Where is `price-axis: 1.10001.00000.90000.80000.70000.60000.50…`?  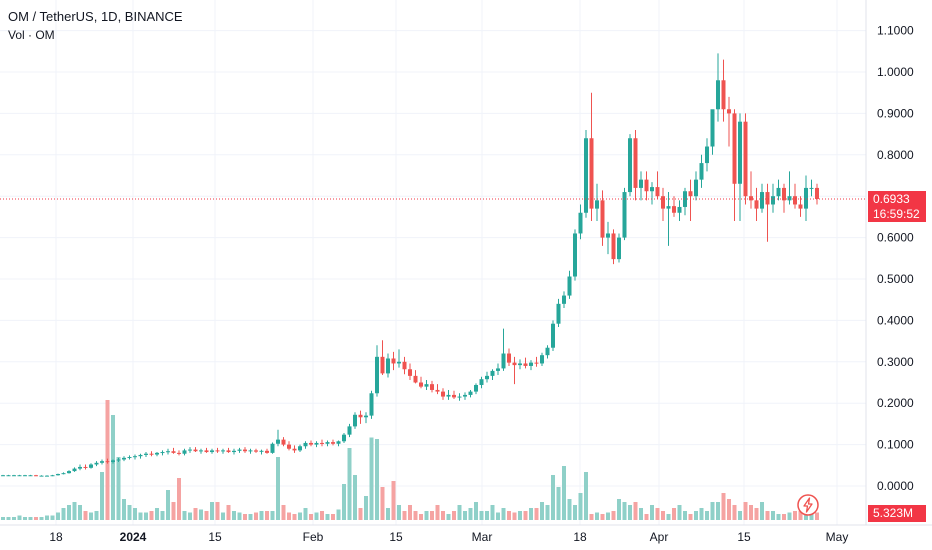
price-axis: 1.10001.00000.90000.80000.70000.60000.50… is located at coordinates (898, 262).